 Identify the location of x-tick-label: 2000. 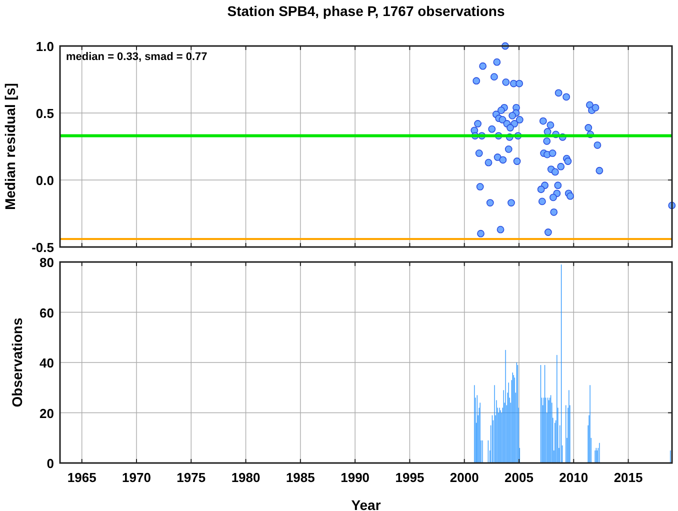
(464, 477).